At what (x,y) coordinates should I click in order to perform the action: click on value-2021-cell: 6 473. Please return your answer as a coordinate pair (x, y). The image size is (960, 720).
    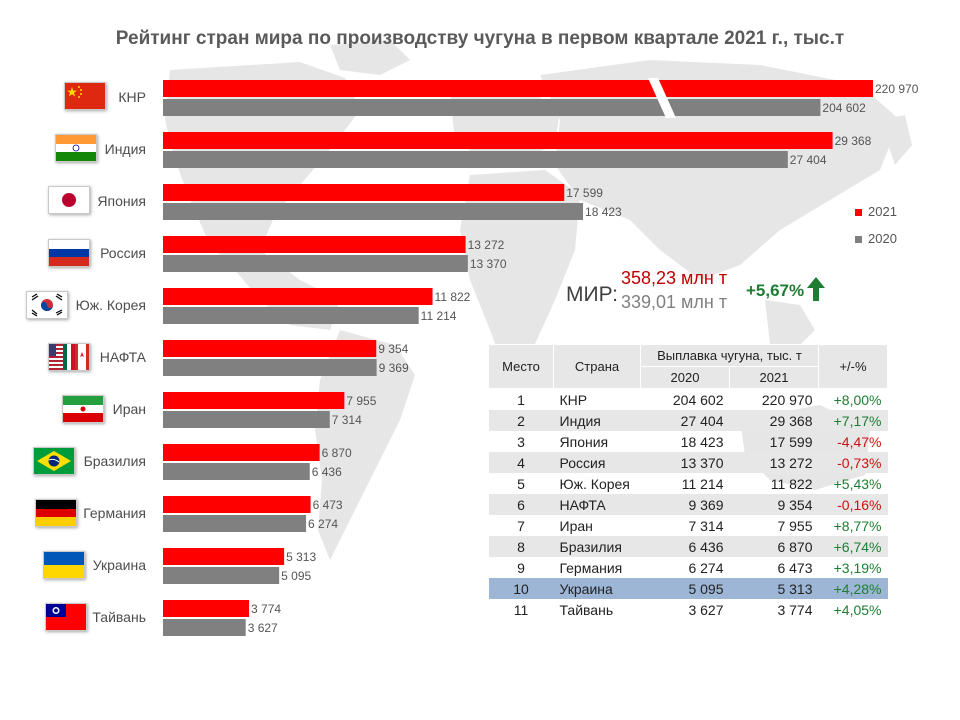
    Looking at the image, I should click on (795, 567).